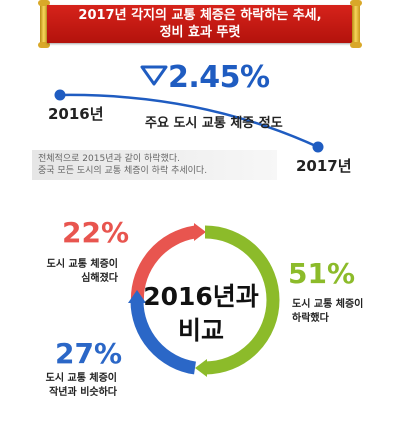  What do you see at coordinates (214, 123) in the screenshot?
I see `trend-description: 주요 도시 교통 체증 정도` at bounding box center [214, 123].